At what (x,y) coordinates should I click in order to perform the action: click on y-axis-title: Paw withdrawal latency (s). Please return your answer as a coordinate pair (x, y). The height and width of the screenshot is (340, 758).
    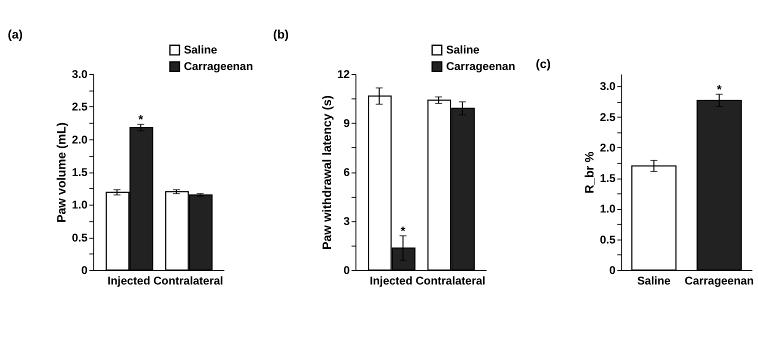
    Looking at the image, I should click on (327, 172).